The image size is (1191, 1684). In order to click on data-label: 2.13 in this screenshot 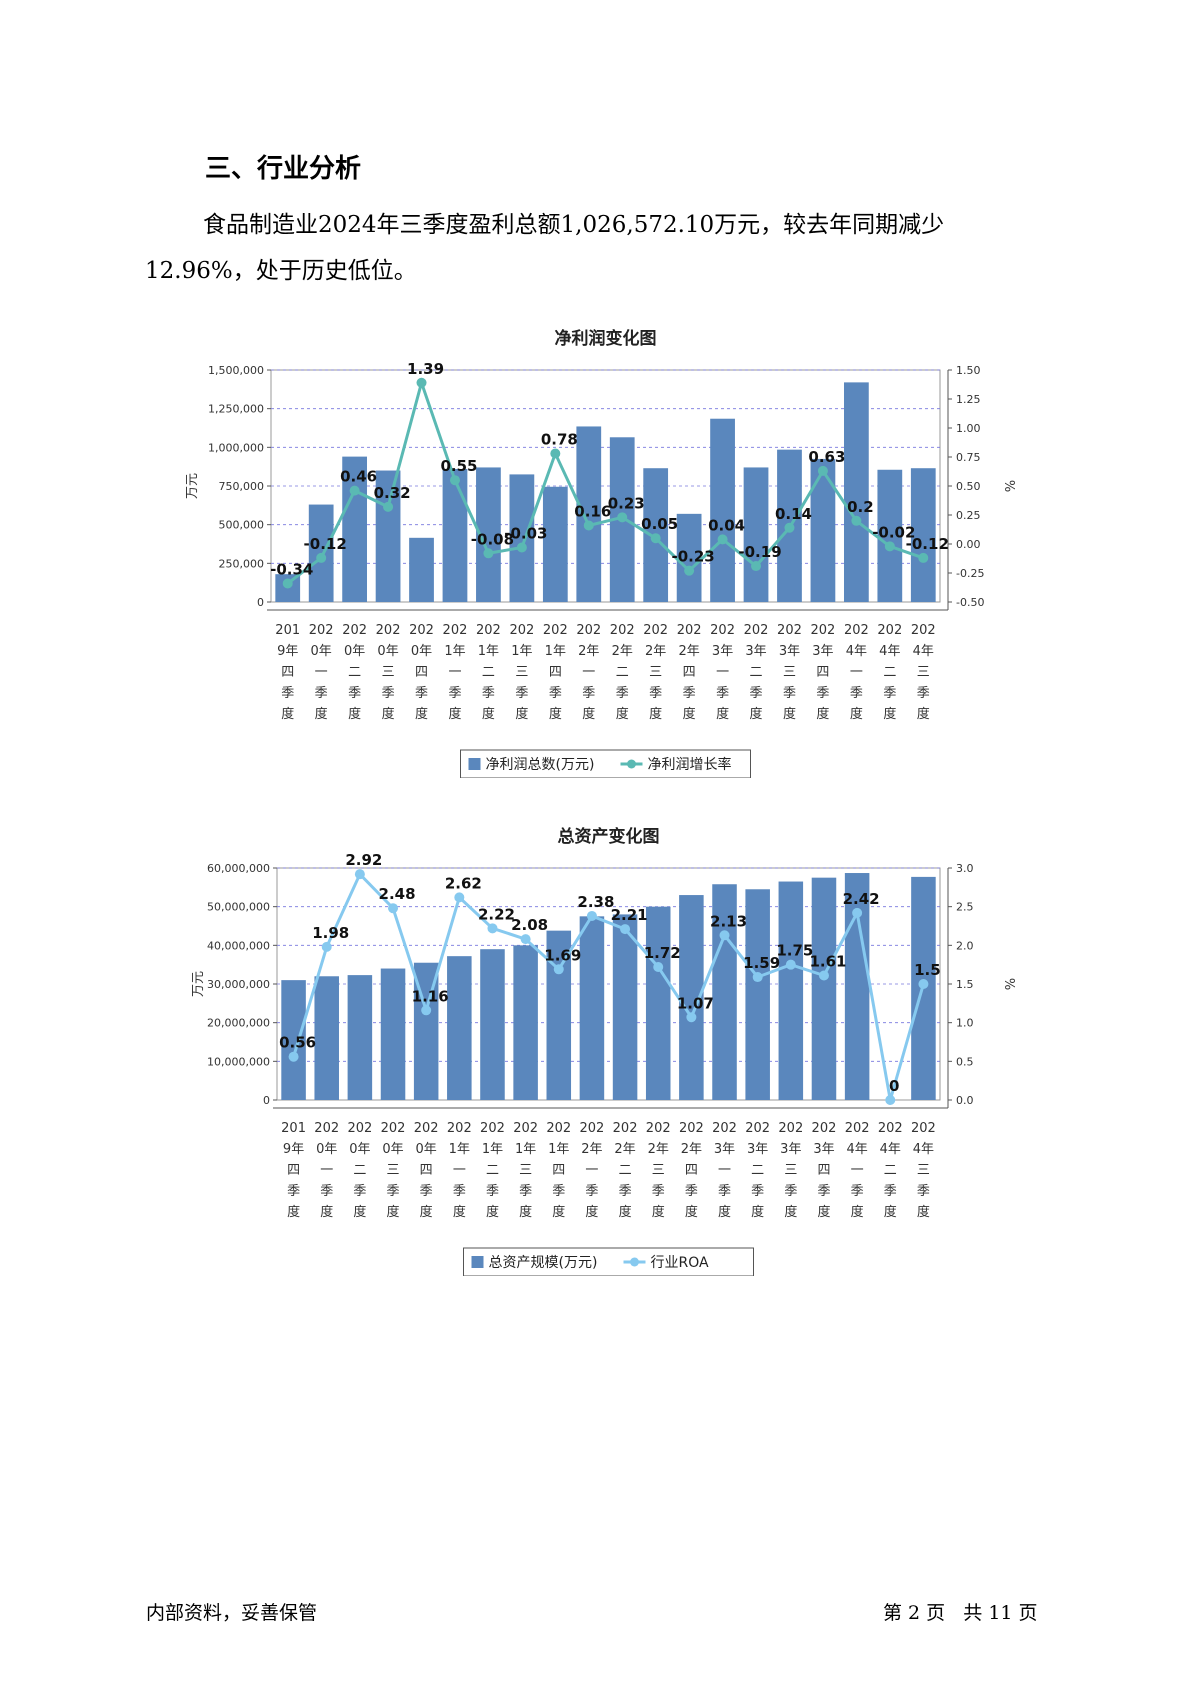, I will do `click(728, 921)`.